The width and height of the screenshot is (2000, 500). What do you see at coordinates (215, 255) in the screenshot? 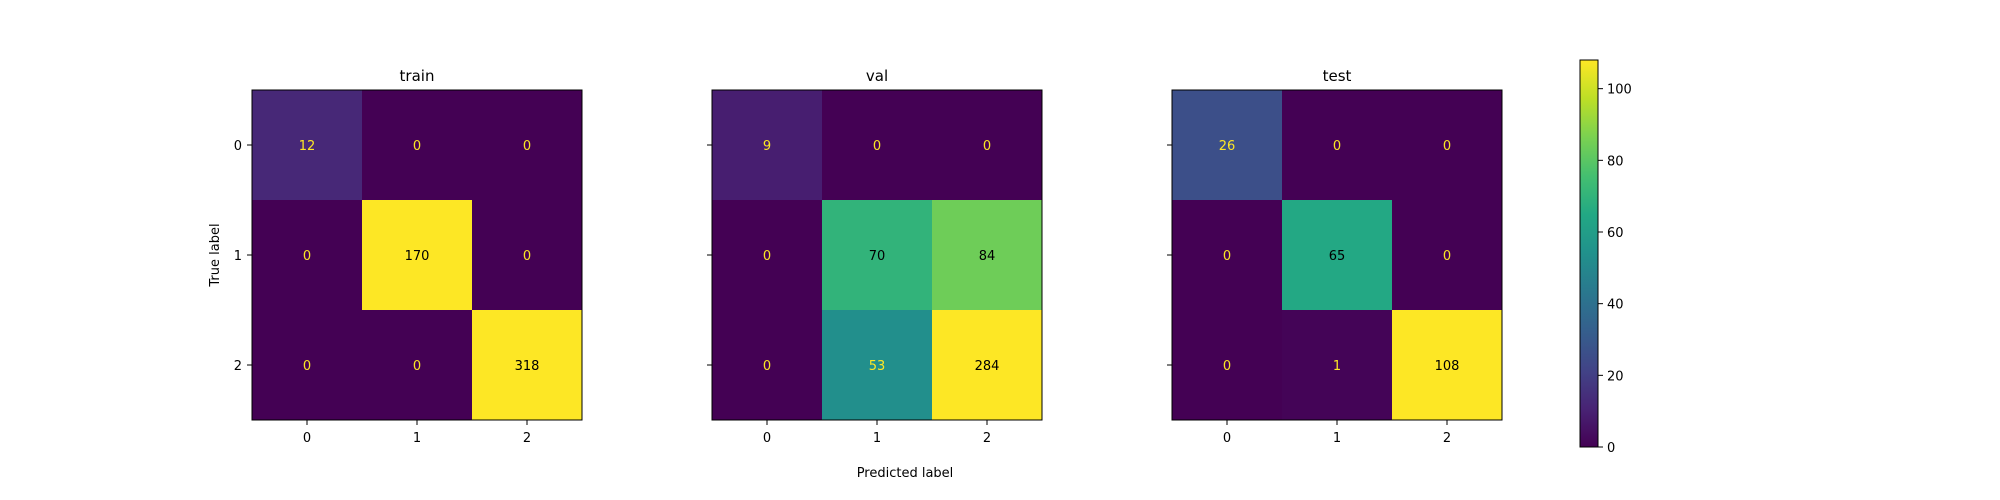
I see `y-axis-label: True label` at bounding box center [215, 255].